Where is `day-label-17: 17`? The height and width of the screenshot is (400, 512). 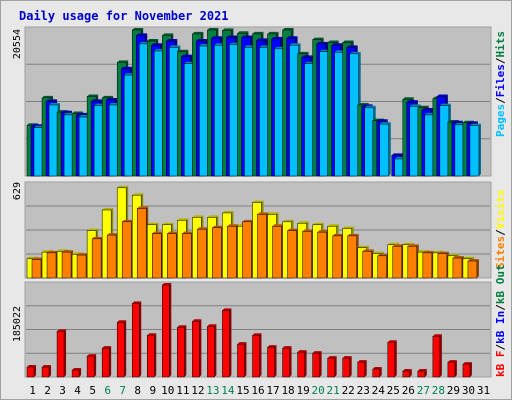 day-label-17: 17 is located at coordinates (272, 390).